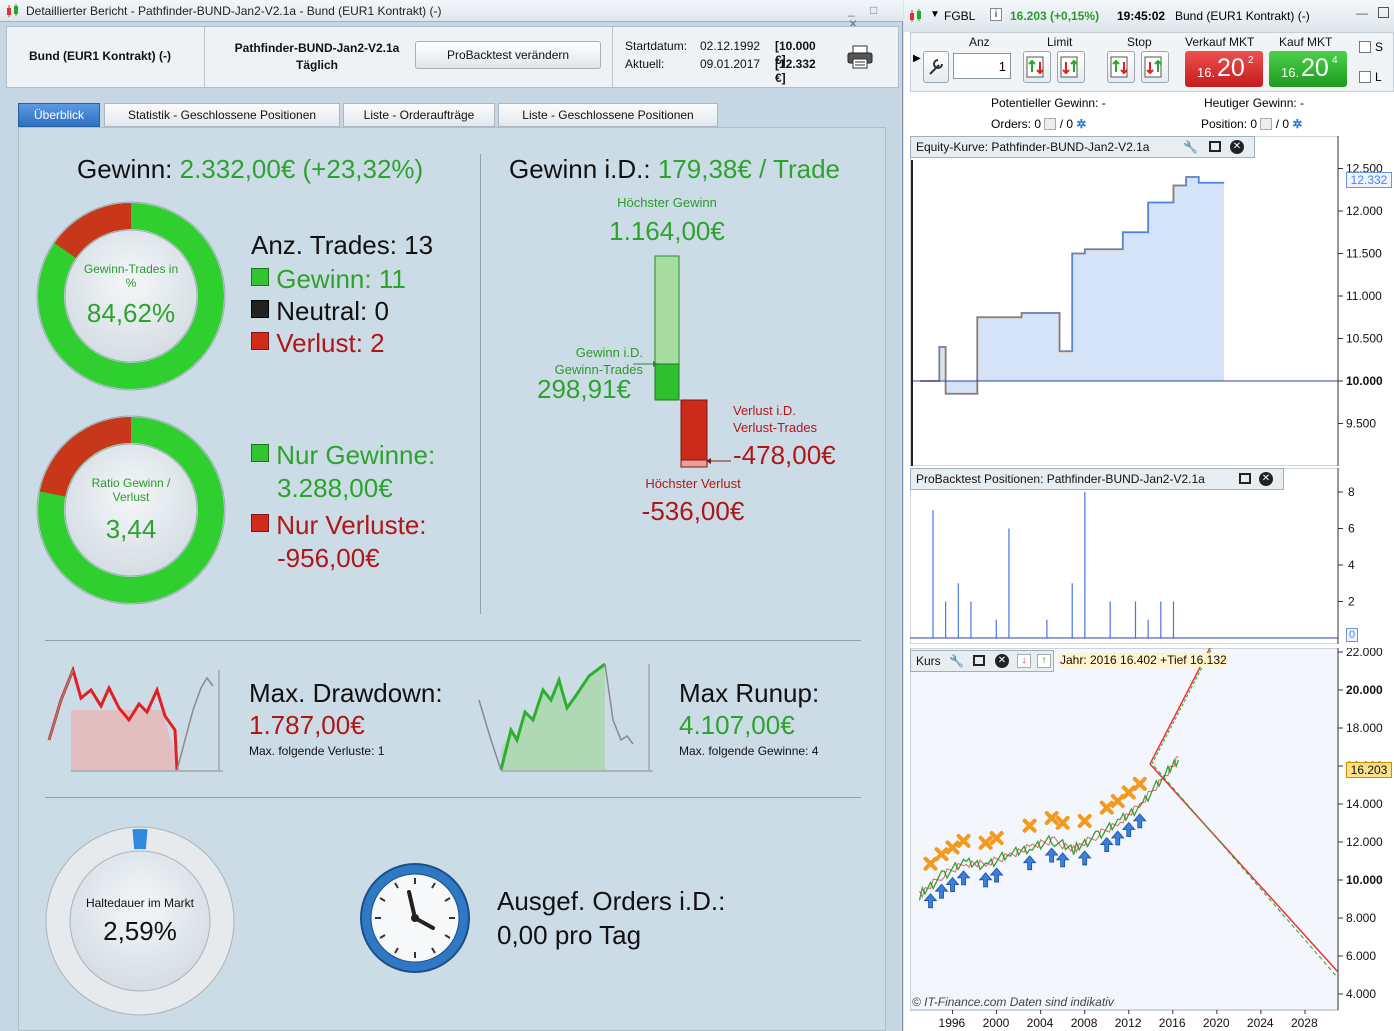 This screenshot has height=1031, width=1394. What do you see at coordinates (1351, 492) in the screenshot?
I see `positions-tick-label: 8` at bounding box center [1351, 492].